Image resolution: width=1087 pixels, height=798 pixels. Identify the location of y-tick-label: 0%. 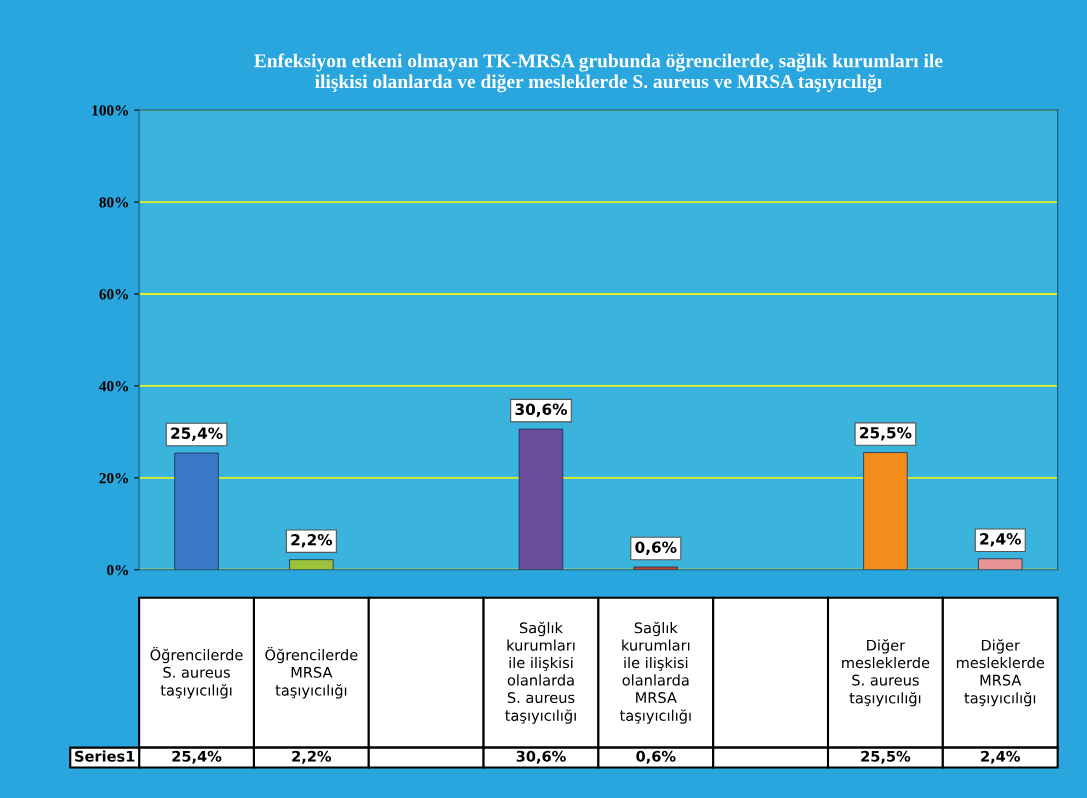
(117, 570).